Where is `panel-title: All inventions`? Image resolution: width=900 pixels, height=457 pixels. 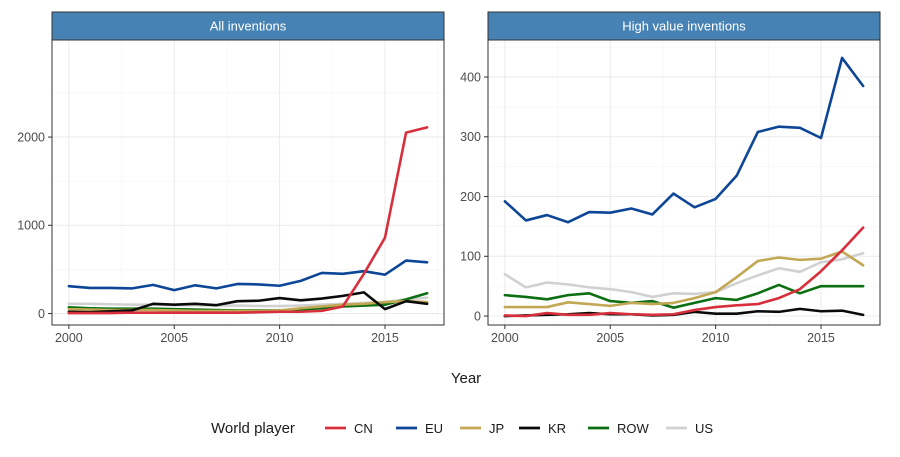 panel-title: All inventions is located at coordinates (248, 26).